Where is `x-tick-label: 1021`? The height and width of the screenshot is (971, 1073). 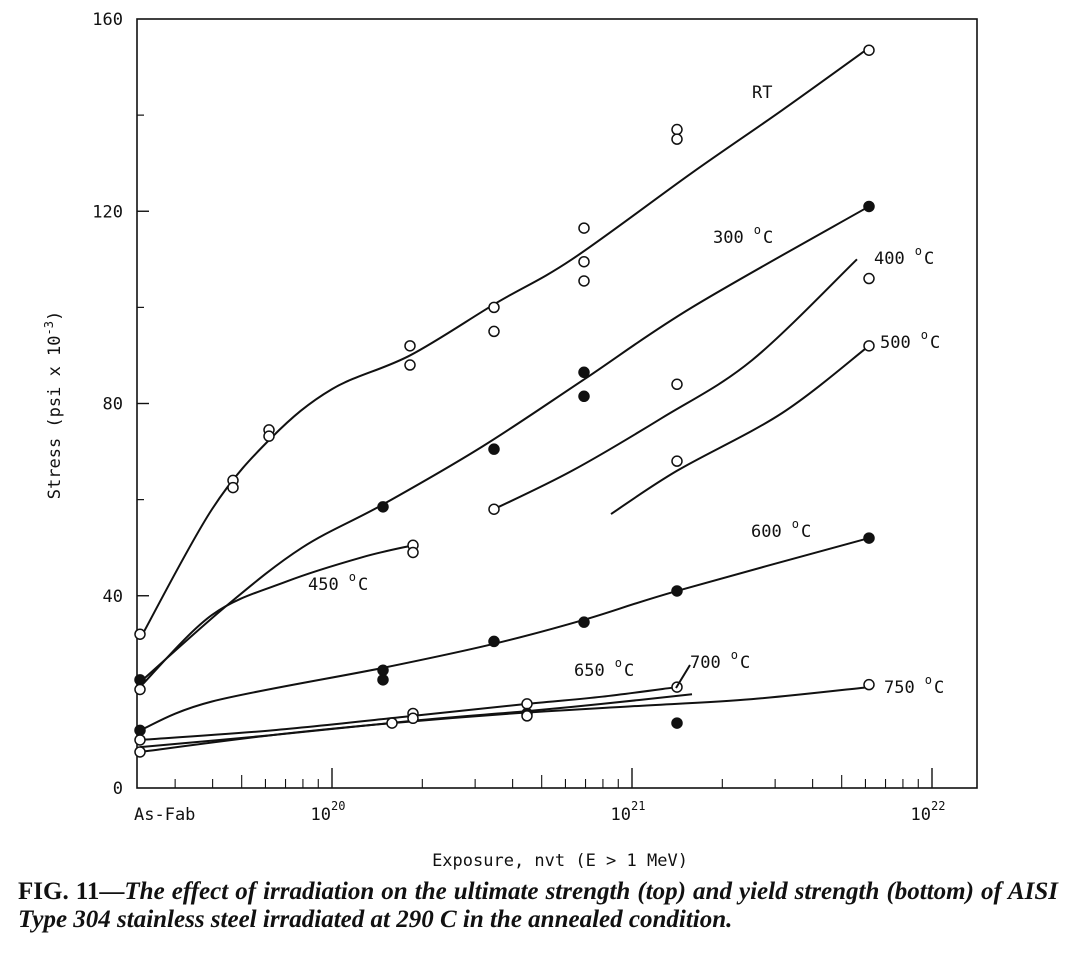
x-tick-label: 1021 is located at coordinates (628, 812).